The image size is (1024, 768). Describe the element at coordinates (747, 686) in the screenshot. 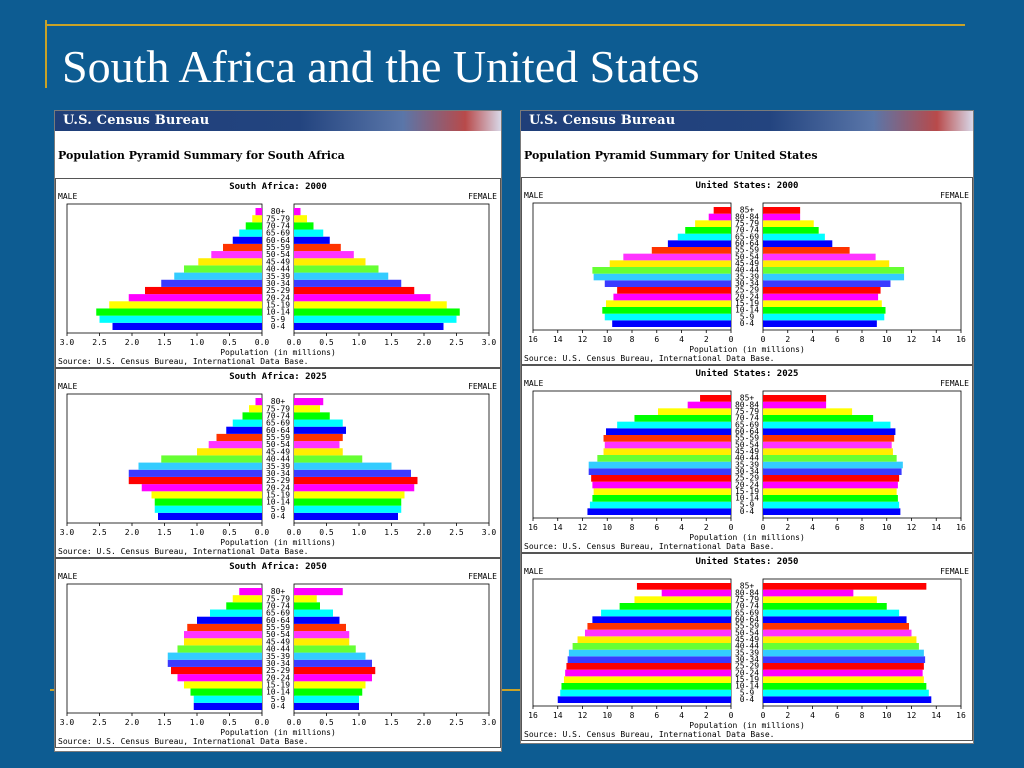

I see `age-group-label: 10-14` at that location.